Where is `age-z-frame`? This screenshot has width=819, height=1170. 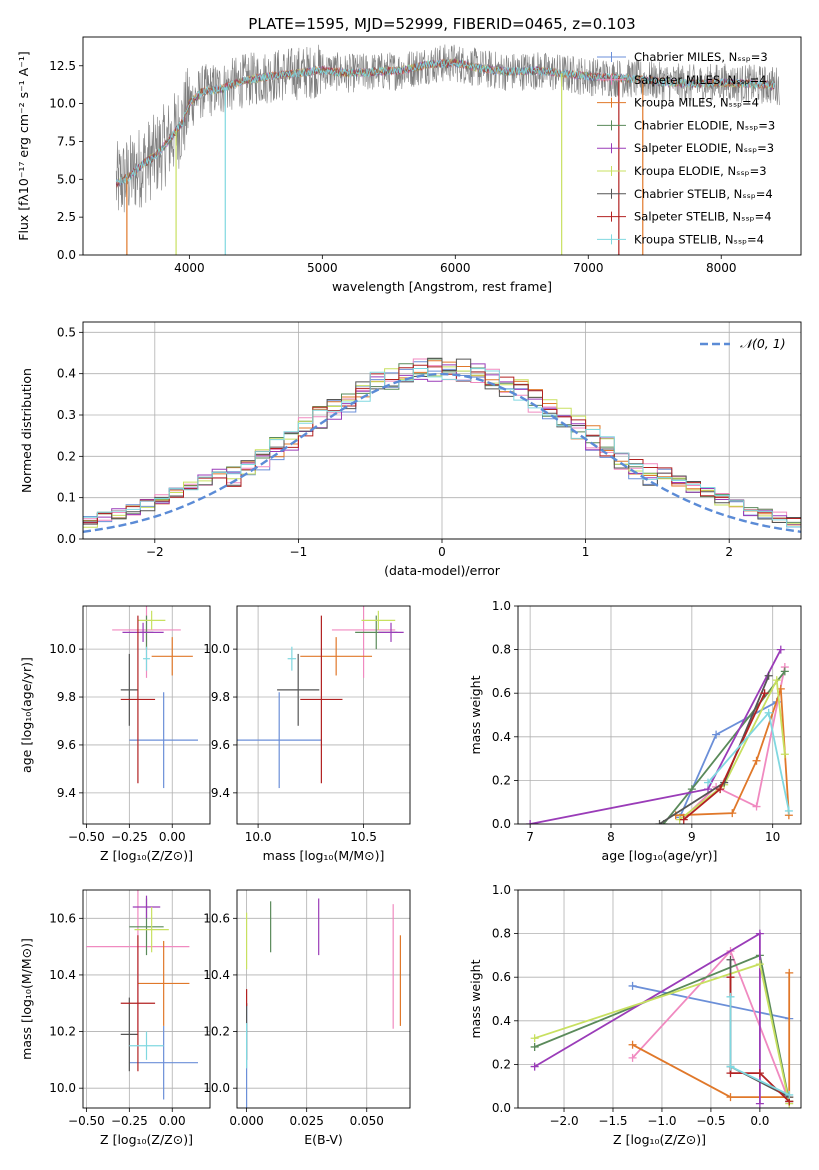 age-z-frame is located at coordinates (146, 715).